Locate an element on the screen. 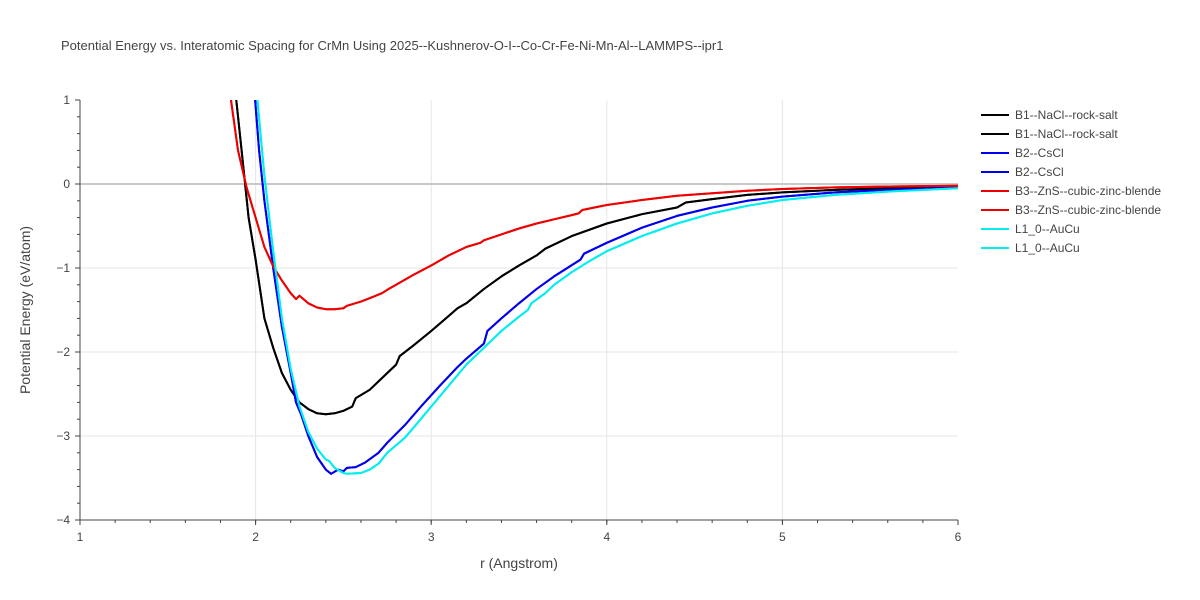 This screenshot has width=1200, height=600. x-tick-label: 4 is located at coordinates (606, 537).